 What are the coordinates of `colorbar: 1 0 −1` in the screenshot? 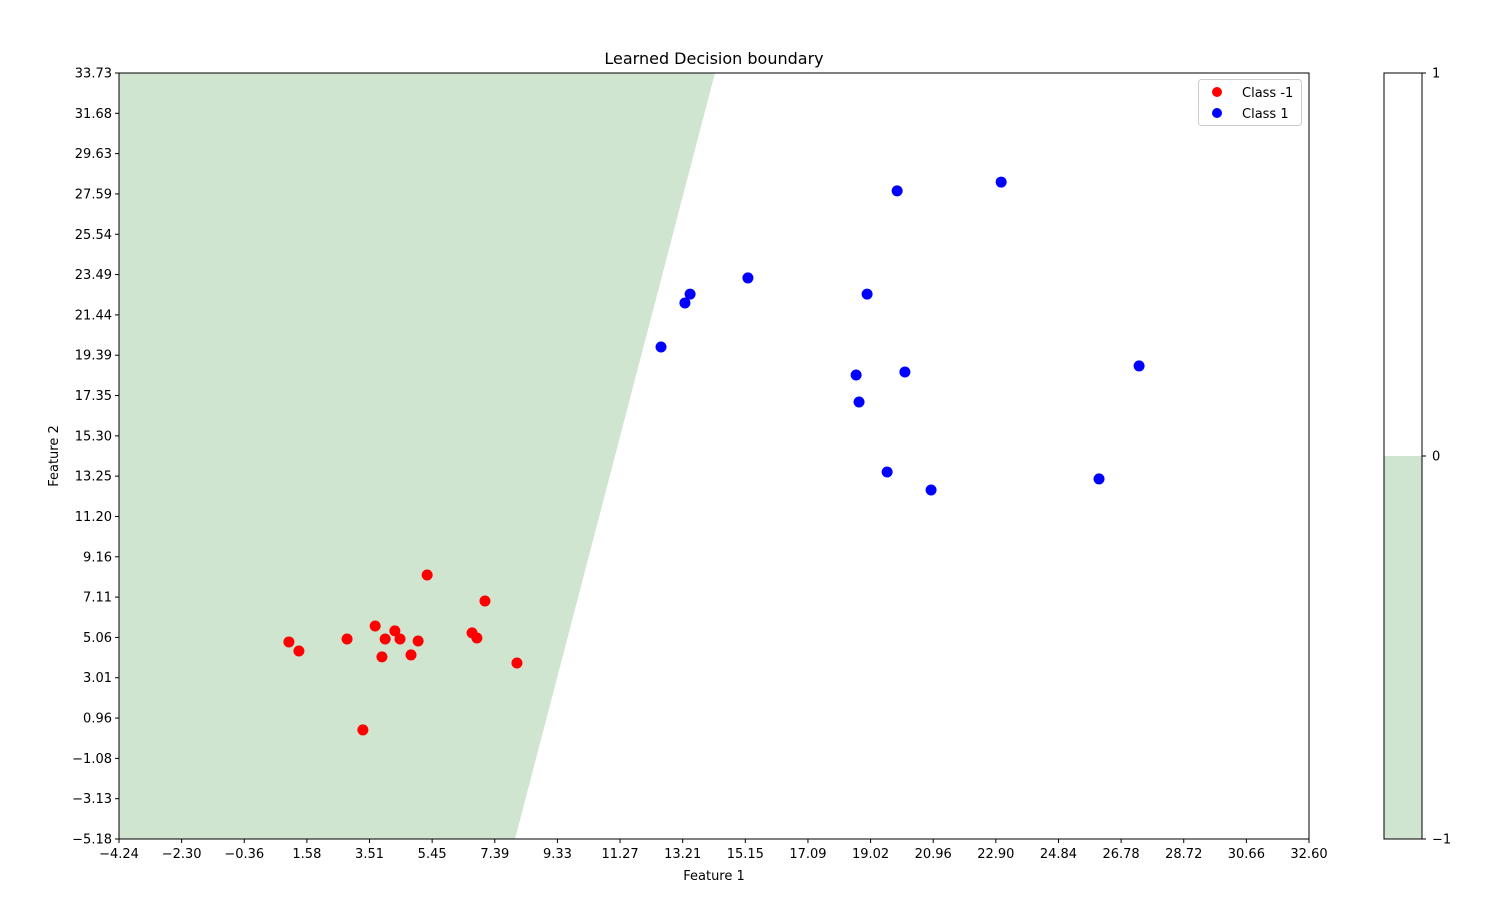 It's located at (1417, 457).